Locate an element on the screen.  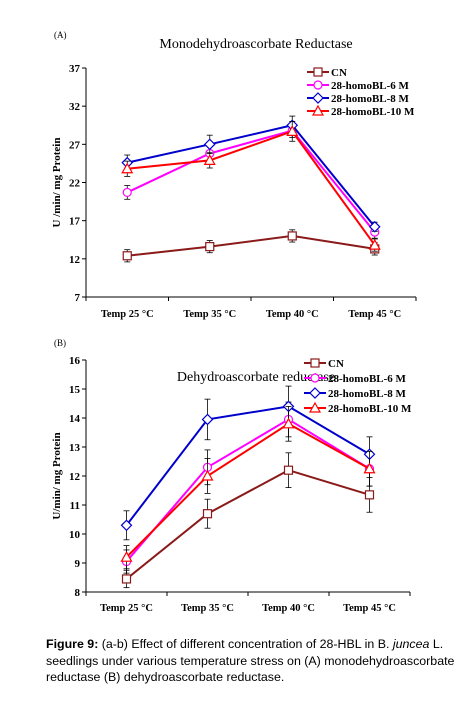
chart-title: Dehydroascorbate reductase is located at coordinates (256, 377).